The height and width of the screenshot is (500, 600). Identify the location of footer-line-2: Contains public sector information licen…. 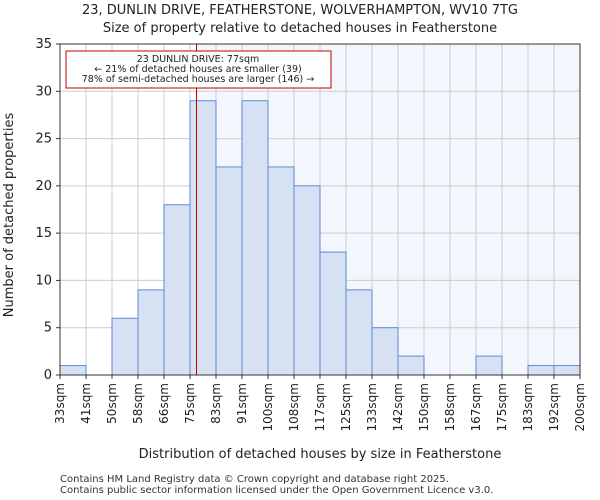
(277, 490).